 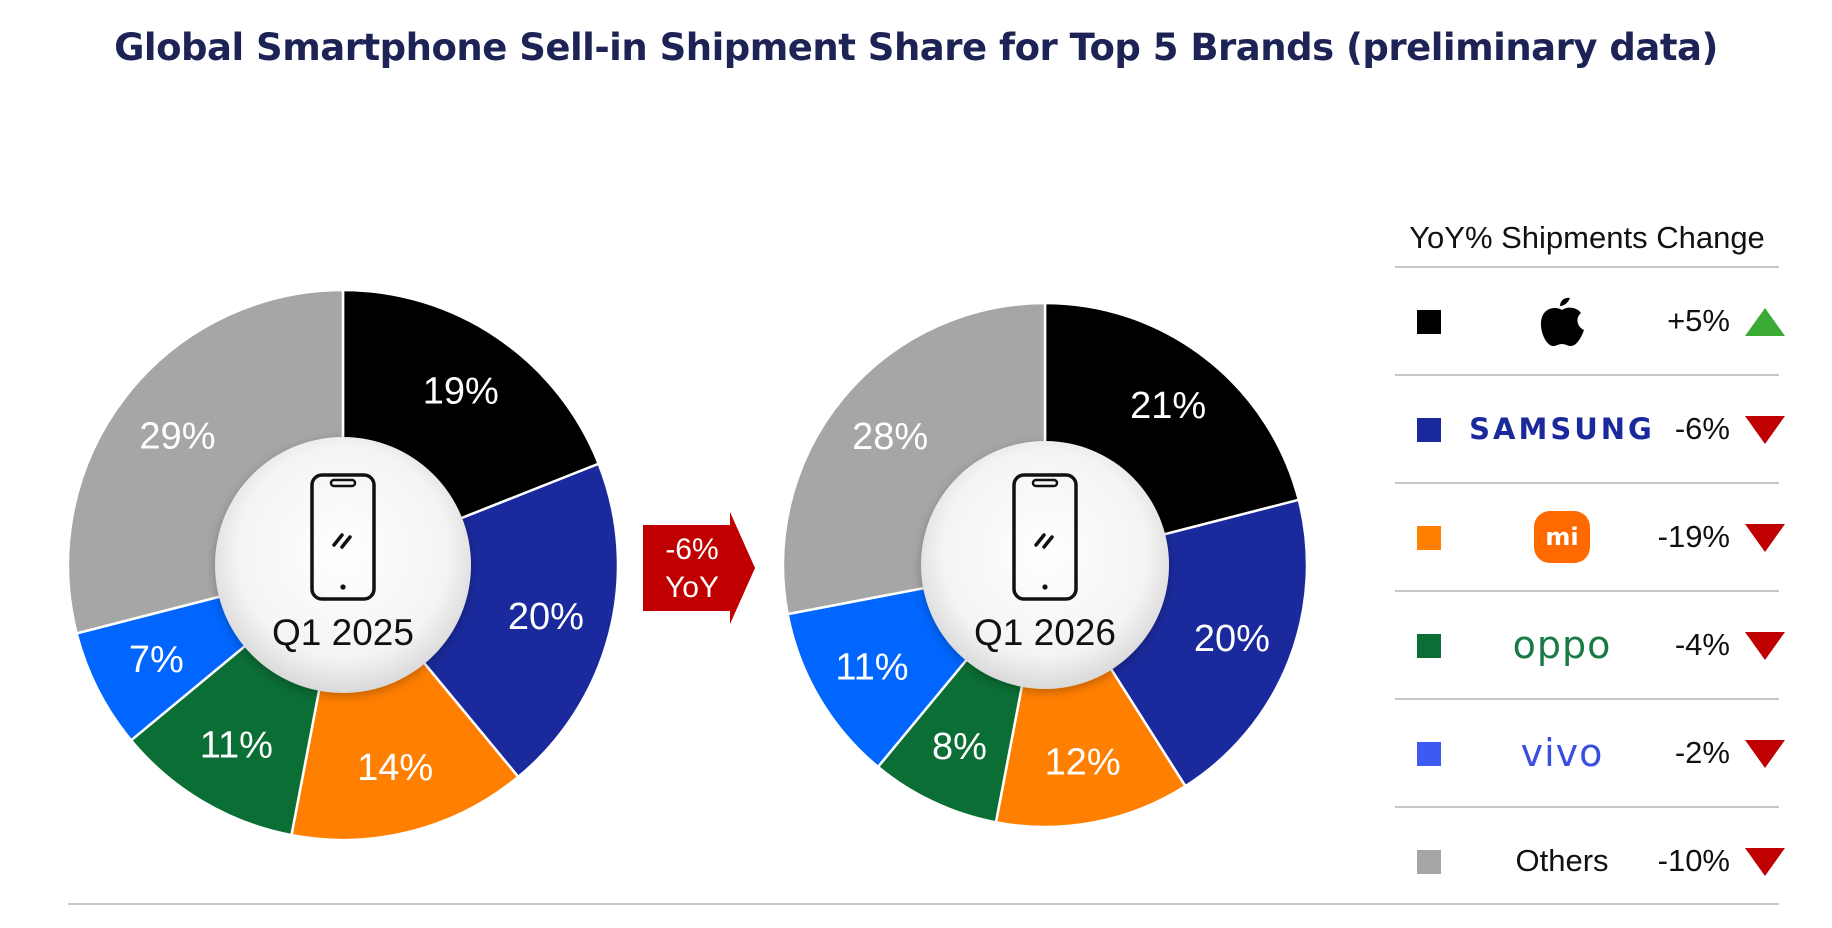 I want to click on samsung-logo: SAMSUNG, so click(x=1562, y=429).